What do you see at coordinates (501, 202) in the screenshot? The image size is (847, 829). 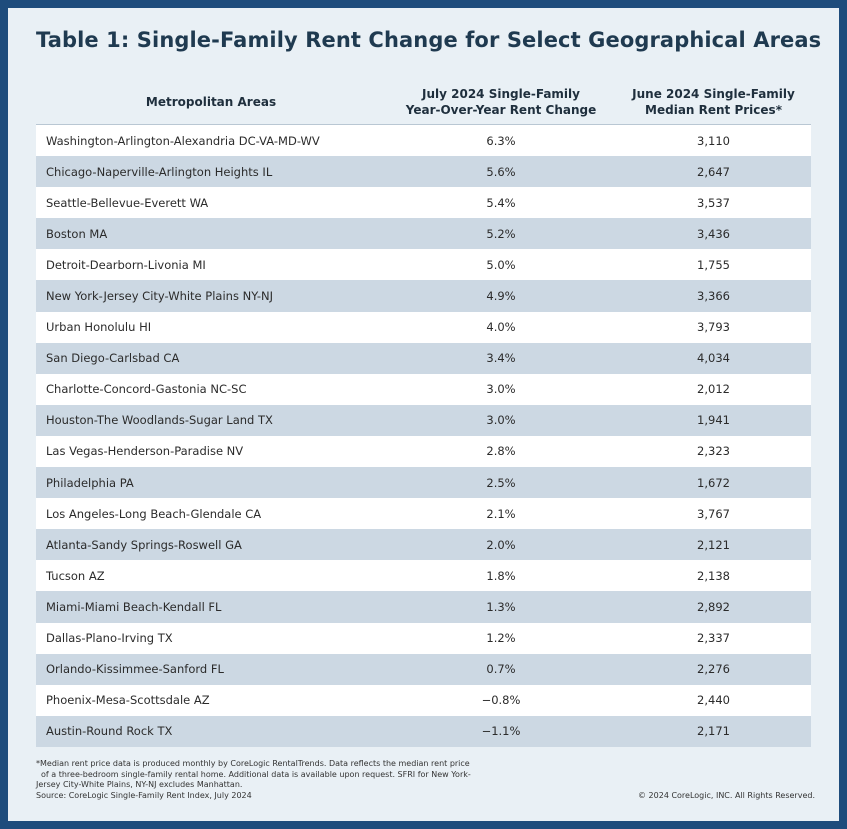 I see `rent-change-cell: 5.4%` at bounding box center [501, 202].